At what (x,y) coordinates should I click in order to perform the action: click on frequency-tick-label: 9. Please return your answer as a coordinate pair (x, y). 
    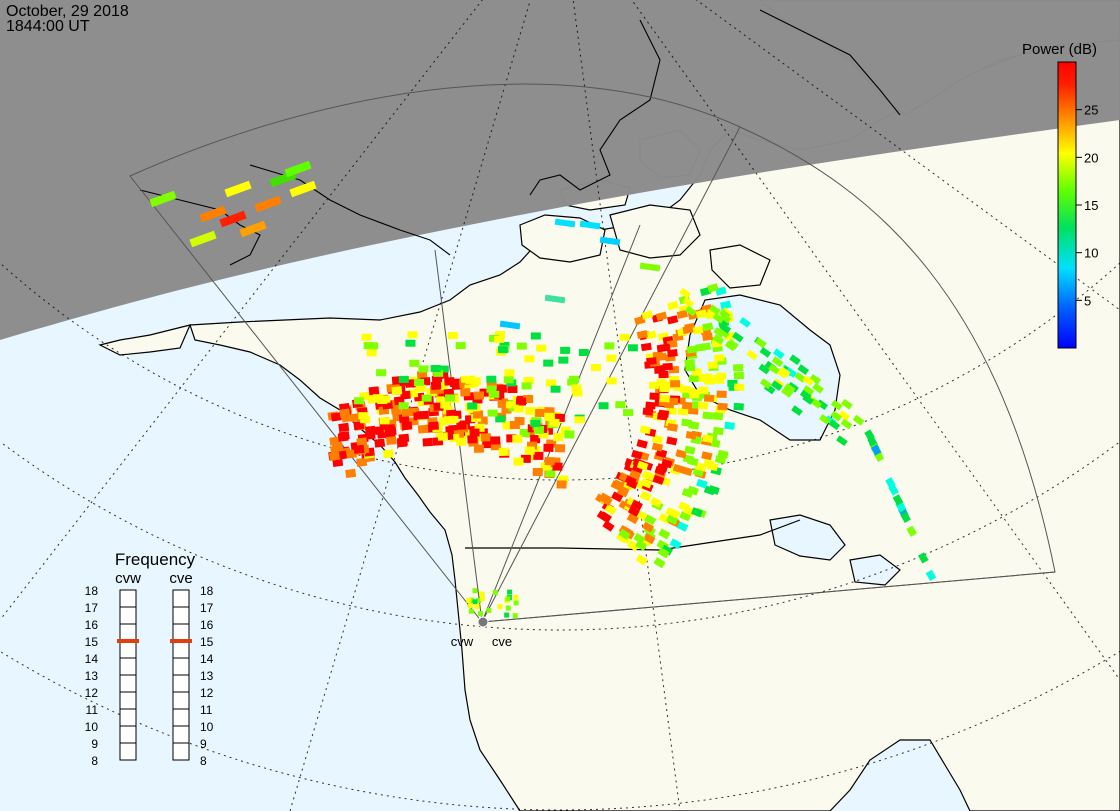
    Looking at the image, I should click on (203, 744).